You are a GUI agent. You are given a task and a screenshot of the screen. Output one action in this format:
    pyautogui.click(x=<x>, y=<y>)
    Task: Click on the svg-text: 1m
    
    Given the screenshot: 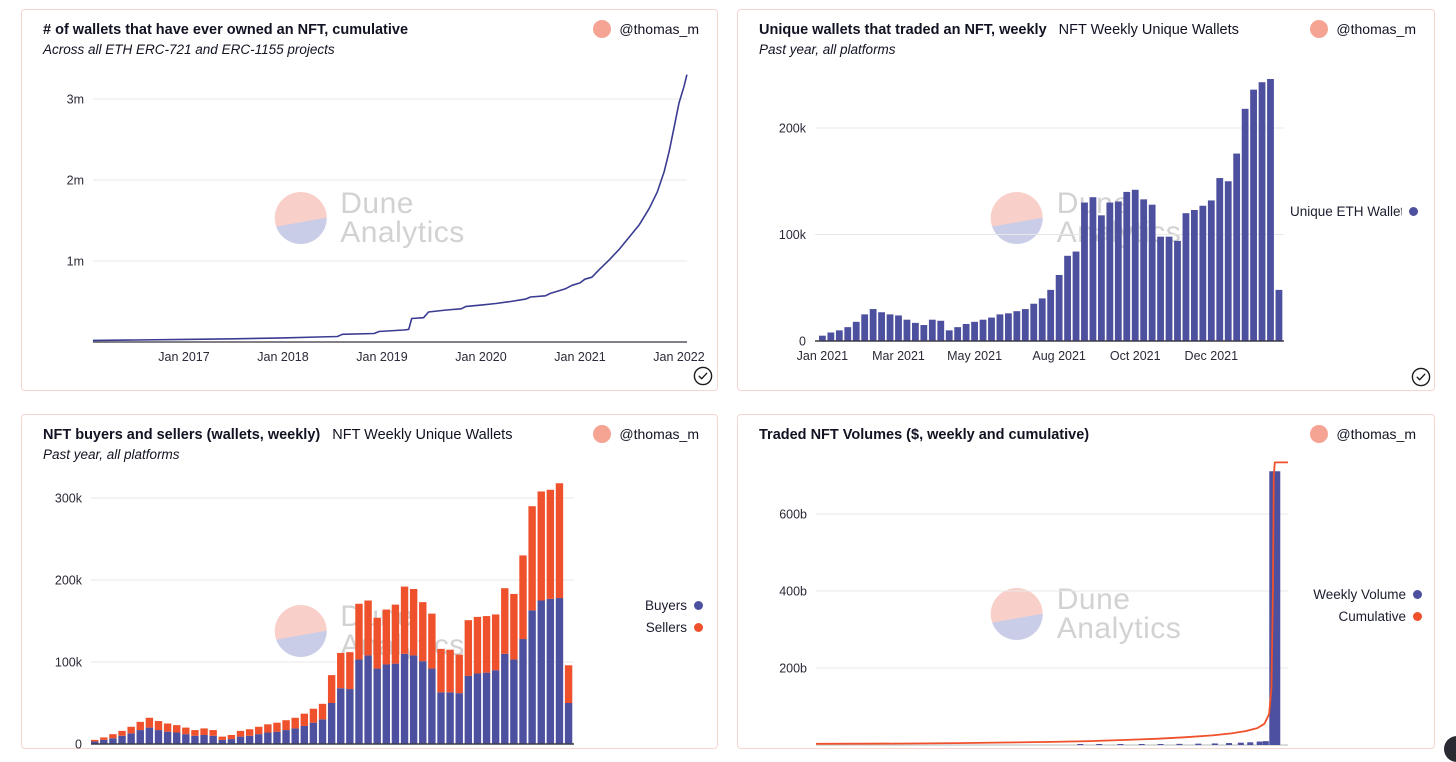 What is the action you would take?
    pyautogui.click(x=75, y=262)
    